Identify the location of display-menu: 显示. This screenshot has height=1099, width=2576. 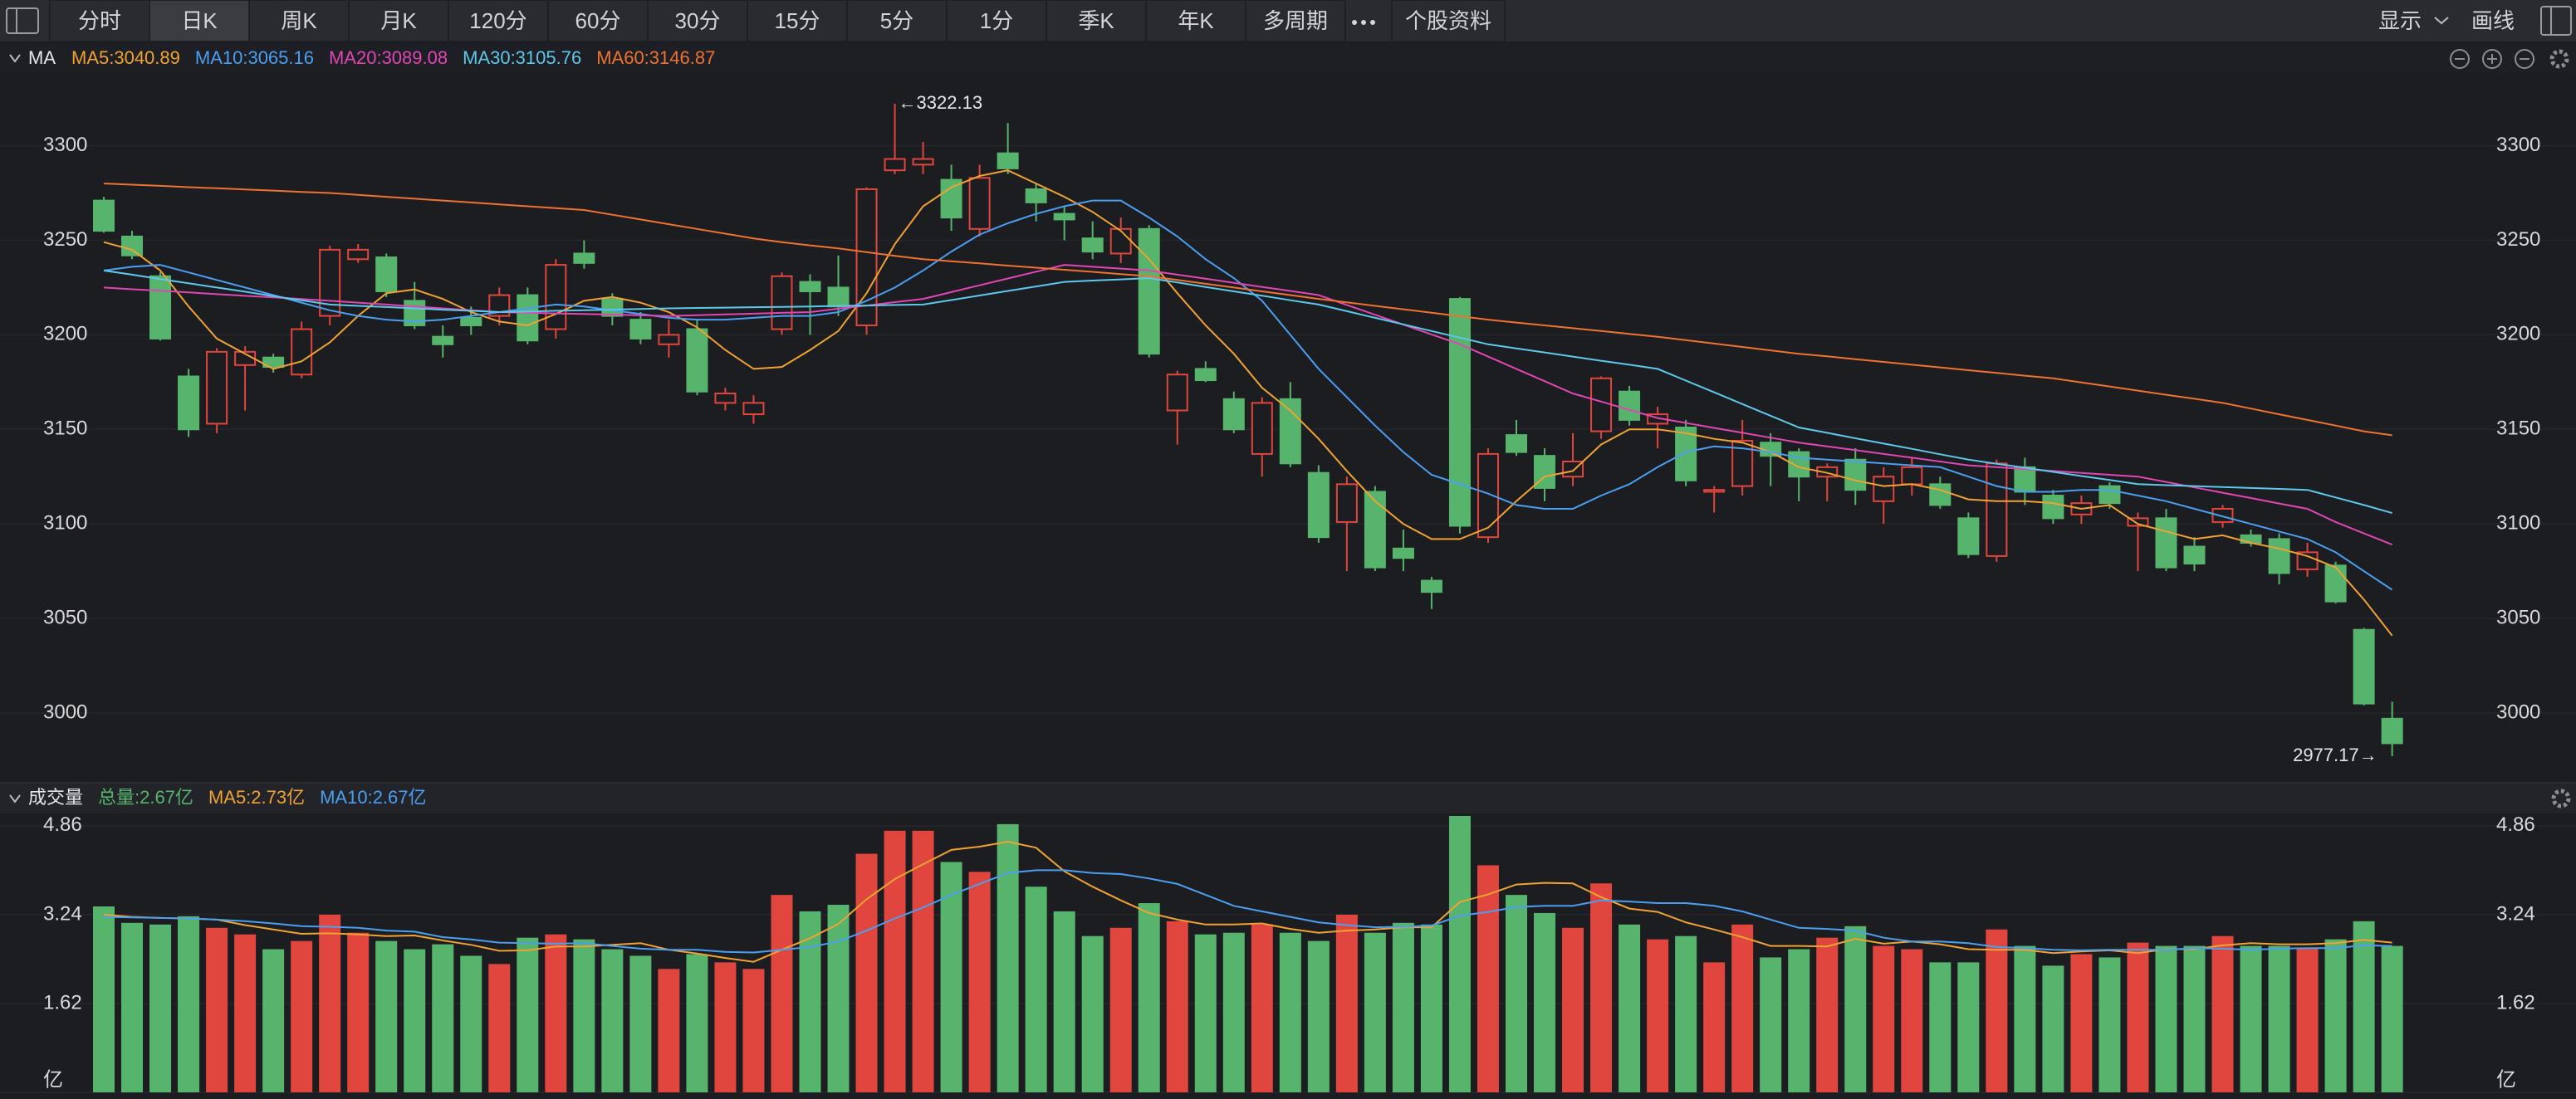
(2400, 20).